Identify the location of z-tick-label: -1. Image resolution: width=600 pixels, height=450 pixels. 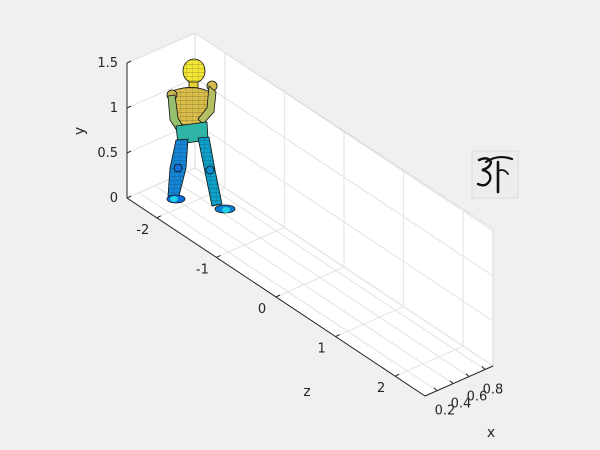
(202, 269).